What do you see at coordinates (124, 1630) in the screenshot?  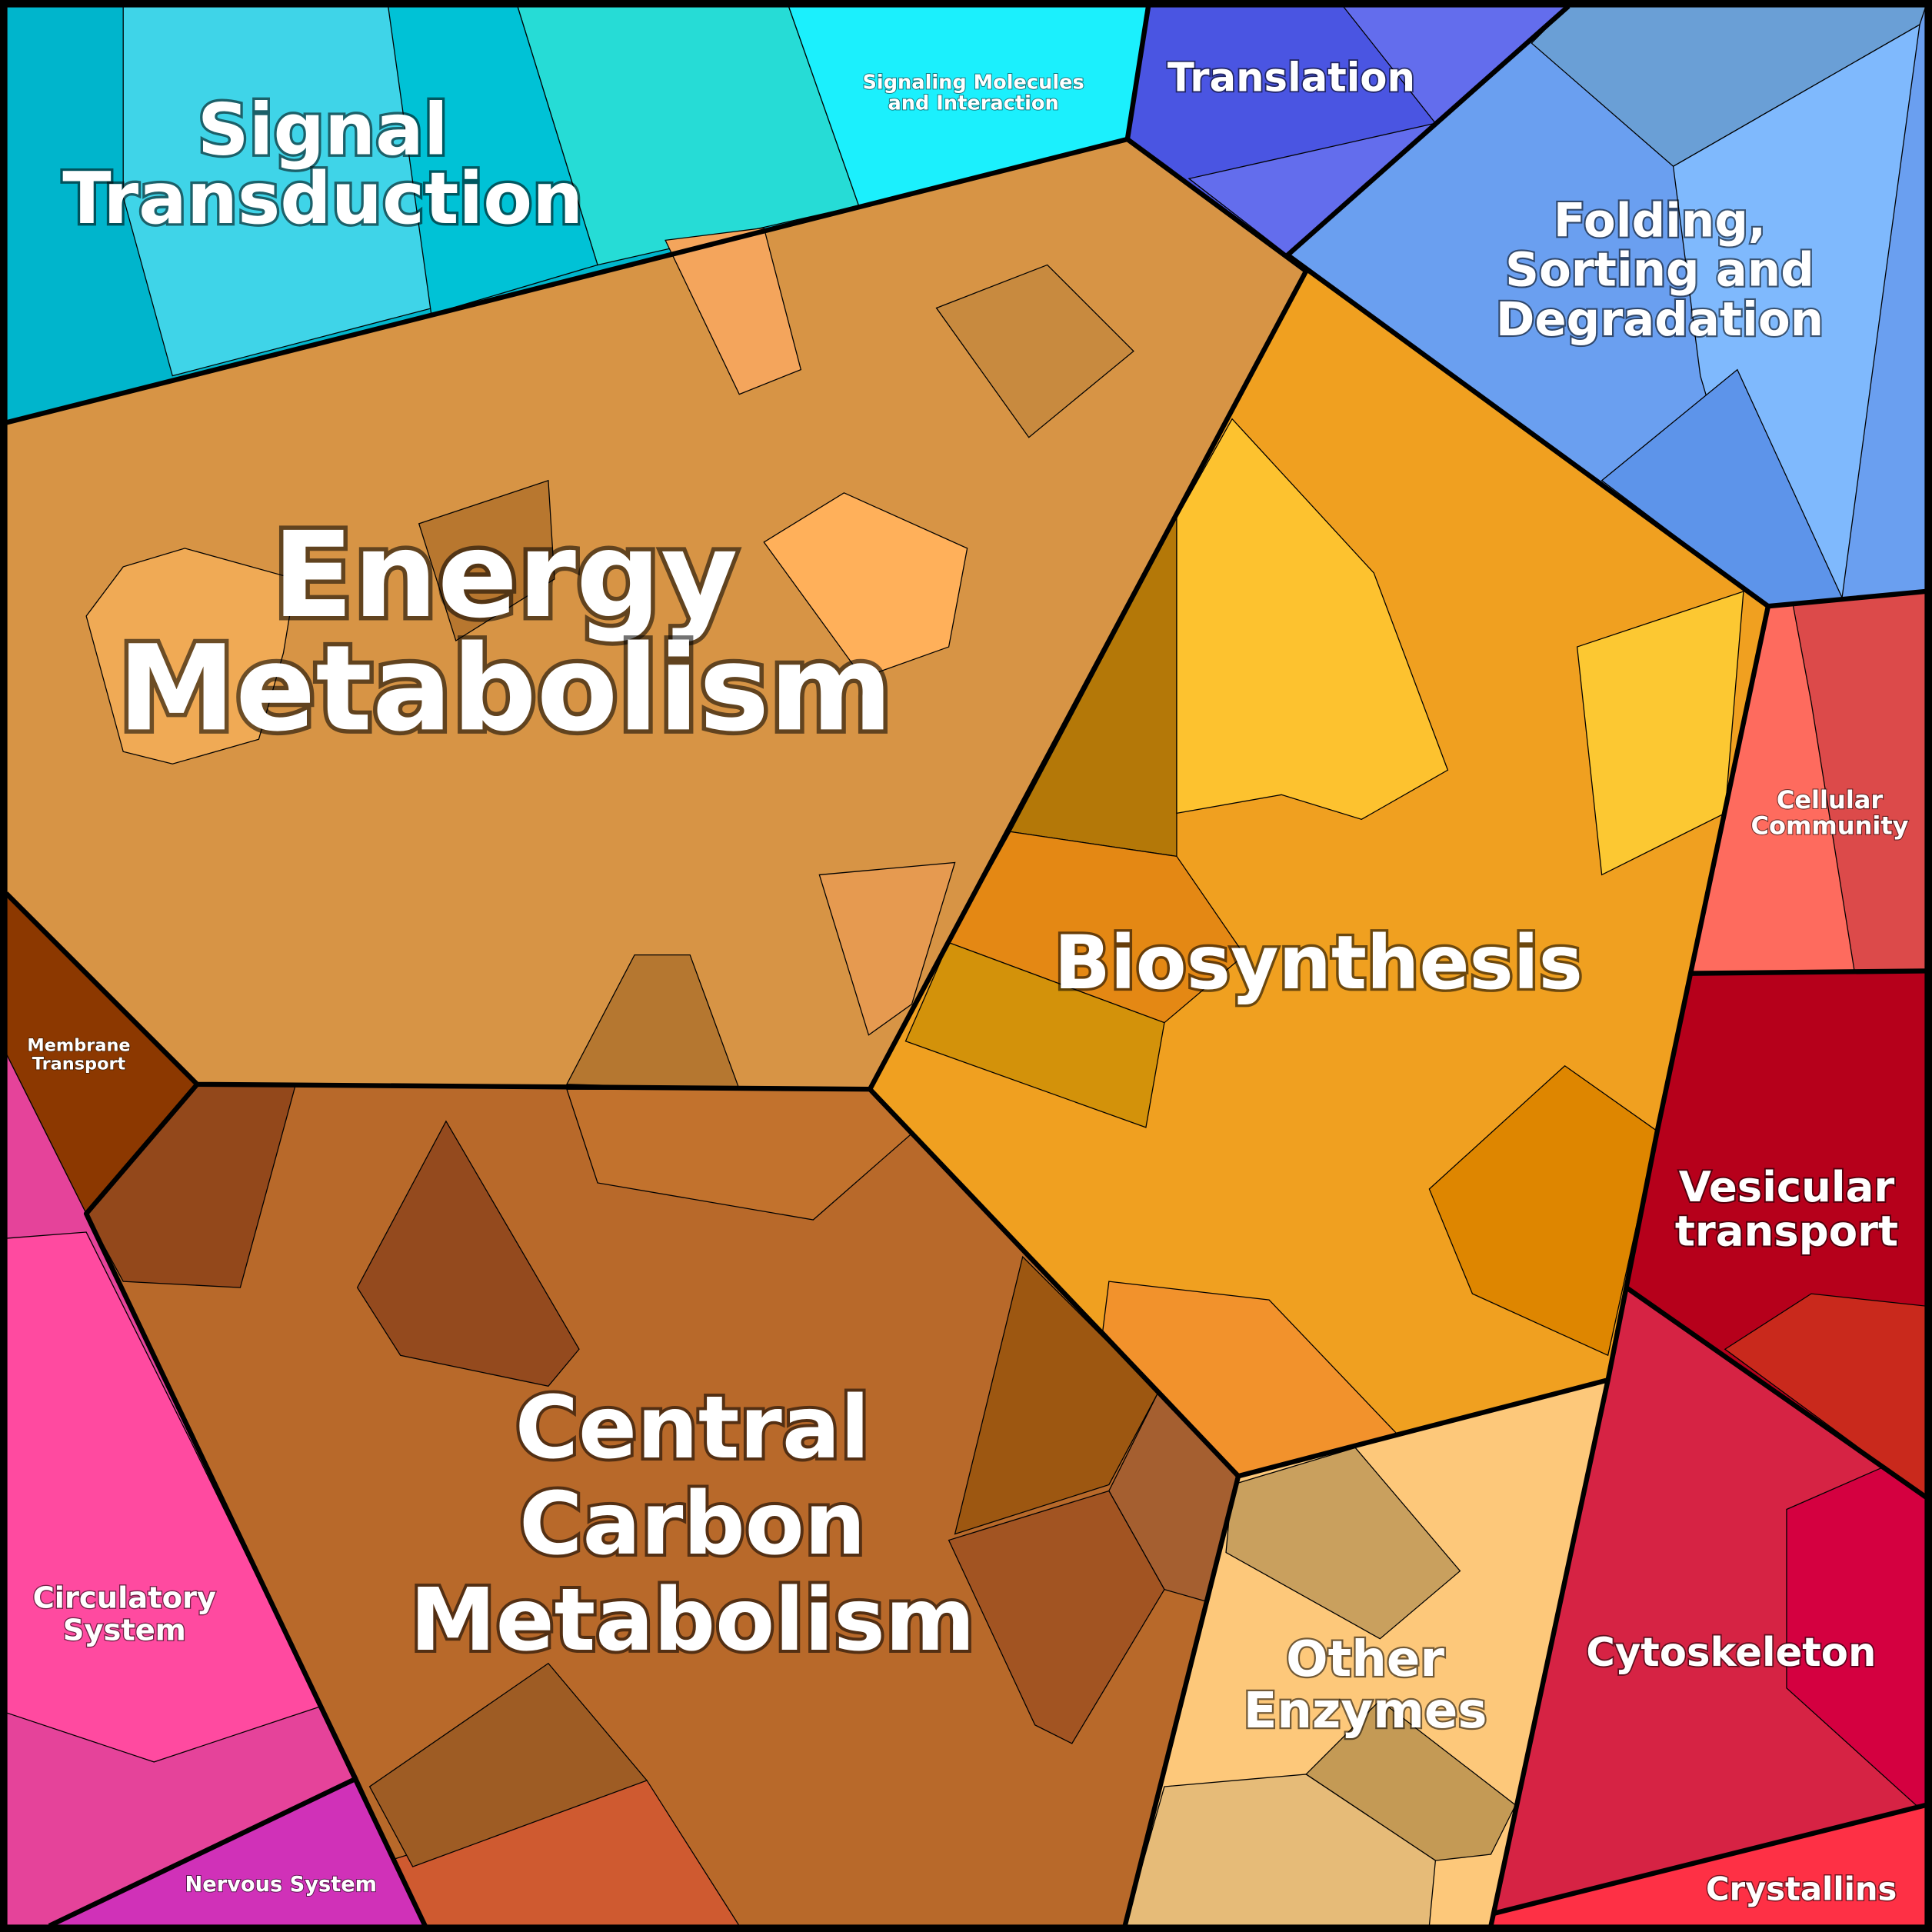 I see `region-label: System` at bounding box center [124, 1630].